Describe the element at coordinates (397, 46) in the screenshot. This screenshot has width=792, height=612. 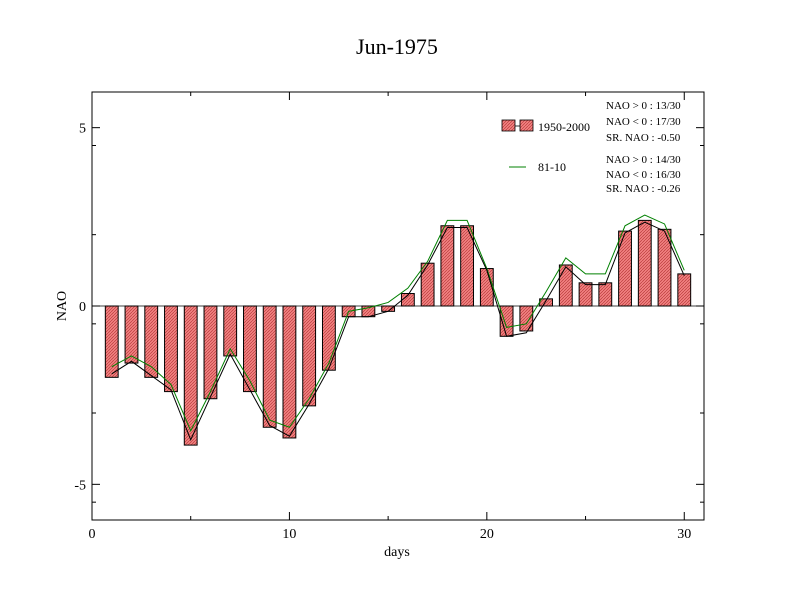
I see `chart-title: Jun-1975` at that location.